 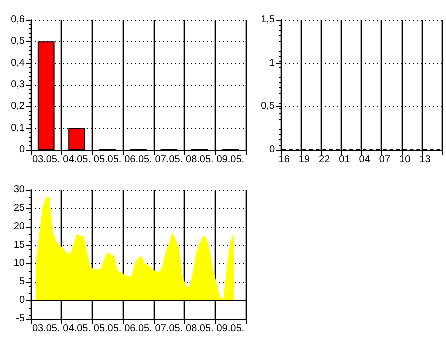 What do you see at coordinates (18, 106) in the screenshot?
I see `y-tick-label: 0,2` at bounding box center [18, 106].